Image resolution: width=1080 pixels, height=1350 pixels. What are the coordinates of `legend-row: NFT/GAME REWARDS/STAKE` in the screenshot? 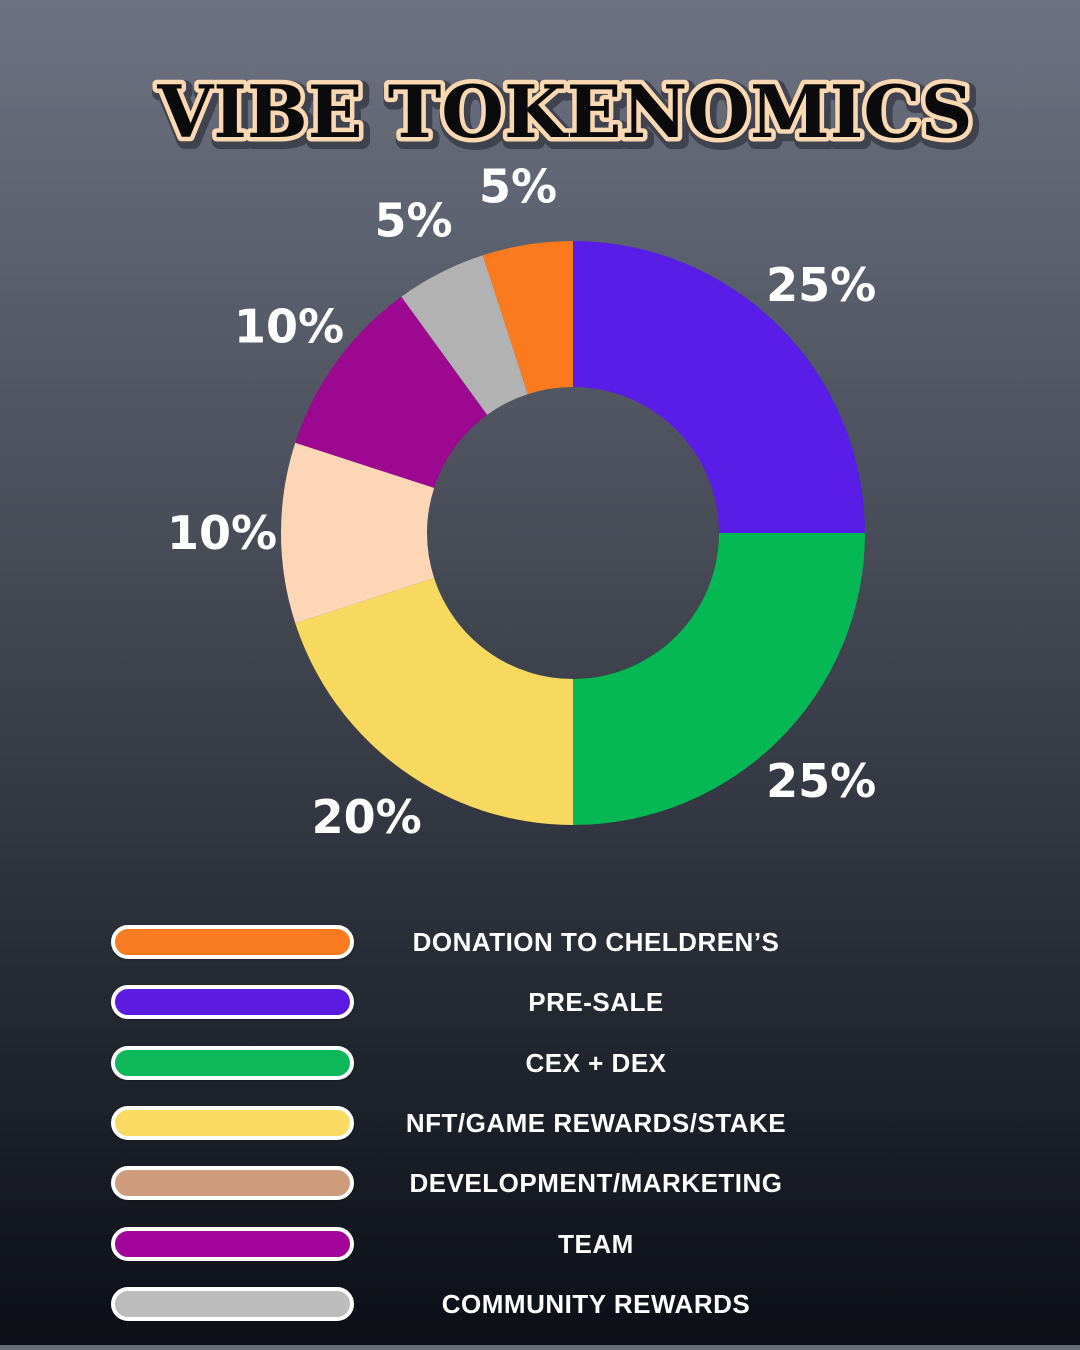 It's located at (531, 1123).